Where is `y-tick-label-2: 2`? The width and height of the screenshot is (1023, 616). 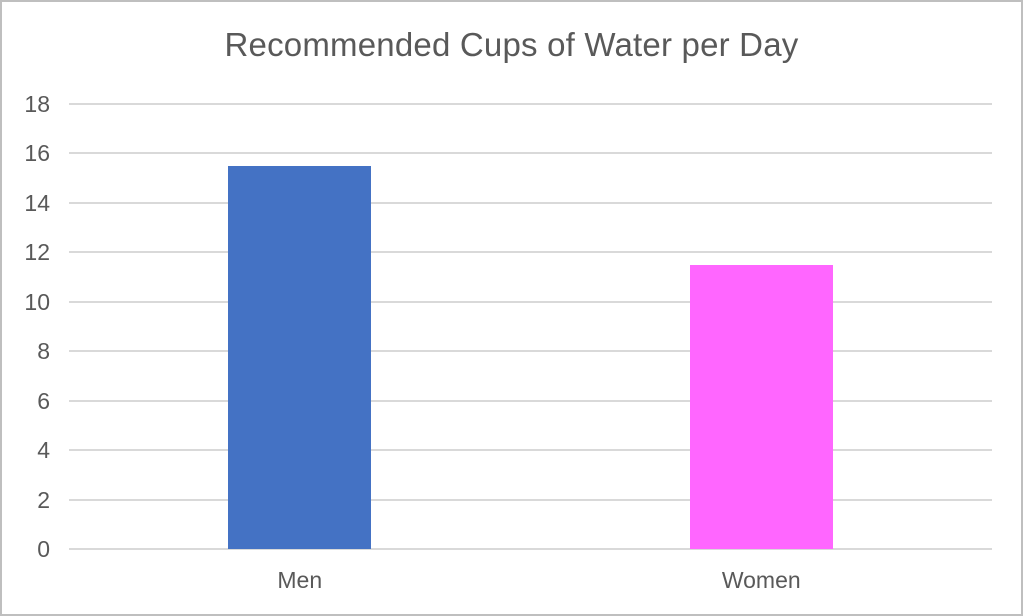
y-tick-label-2: 2 is located at coordinates (43, 499).